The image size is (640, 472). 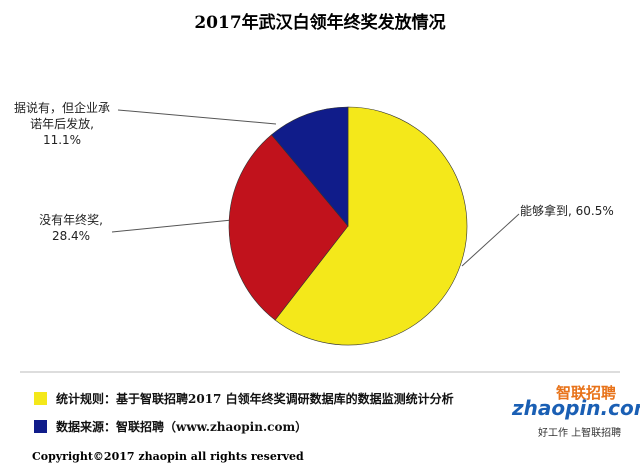 I want to click on logo-url: zhaopin.com, so click(x=576, y=408).